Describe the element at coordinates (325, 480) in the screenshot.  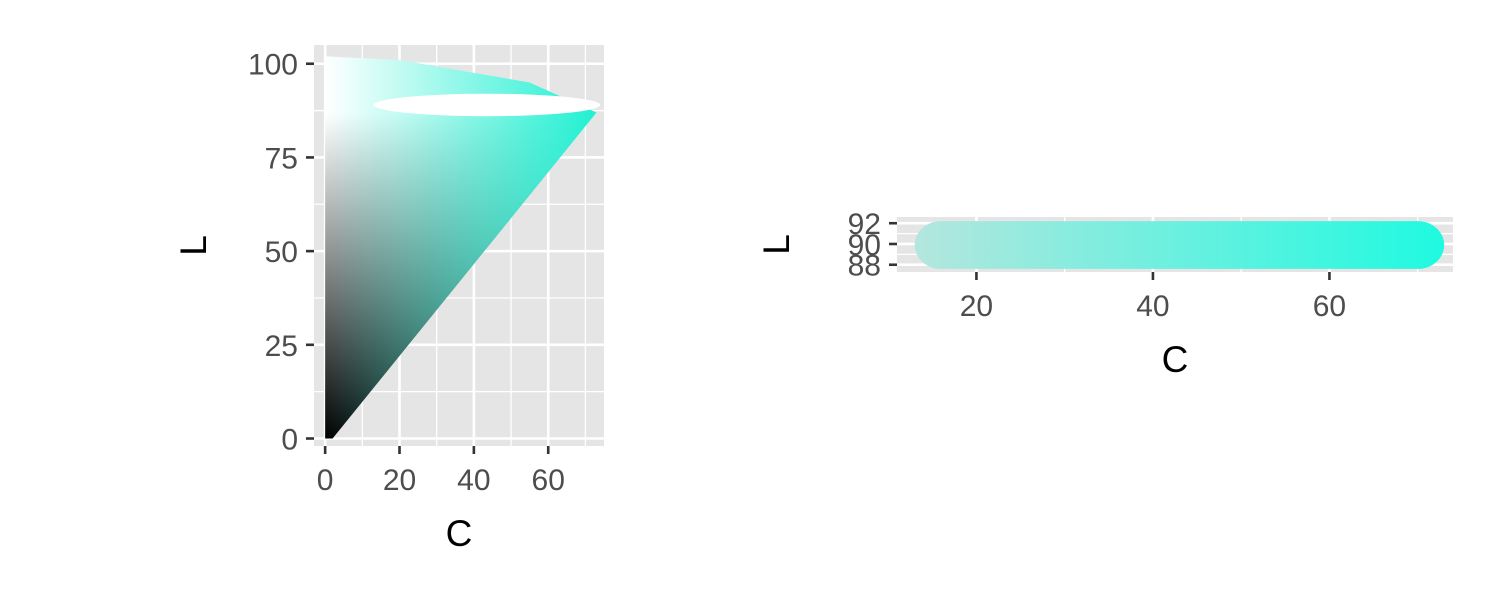
I see `x-tick-label: 0` at that location.